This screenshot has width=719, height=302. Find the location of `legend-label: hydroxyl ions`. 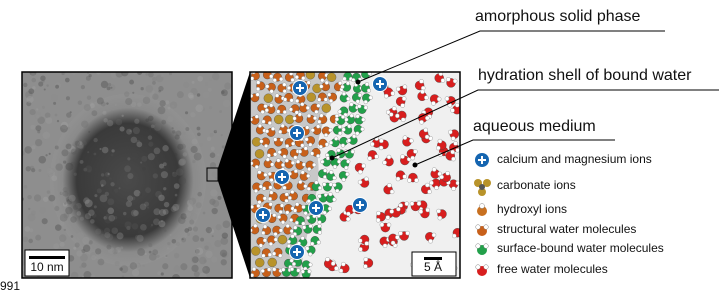

legend-label: hydroxyl ions is located at coordinates (532, 209).